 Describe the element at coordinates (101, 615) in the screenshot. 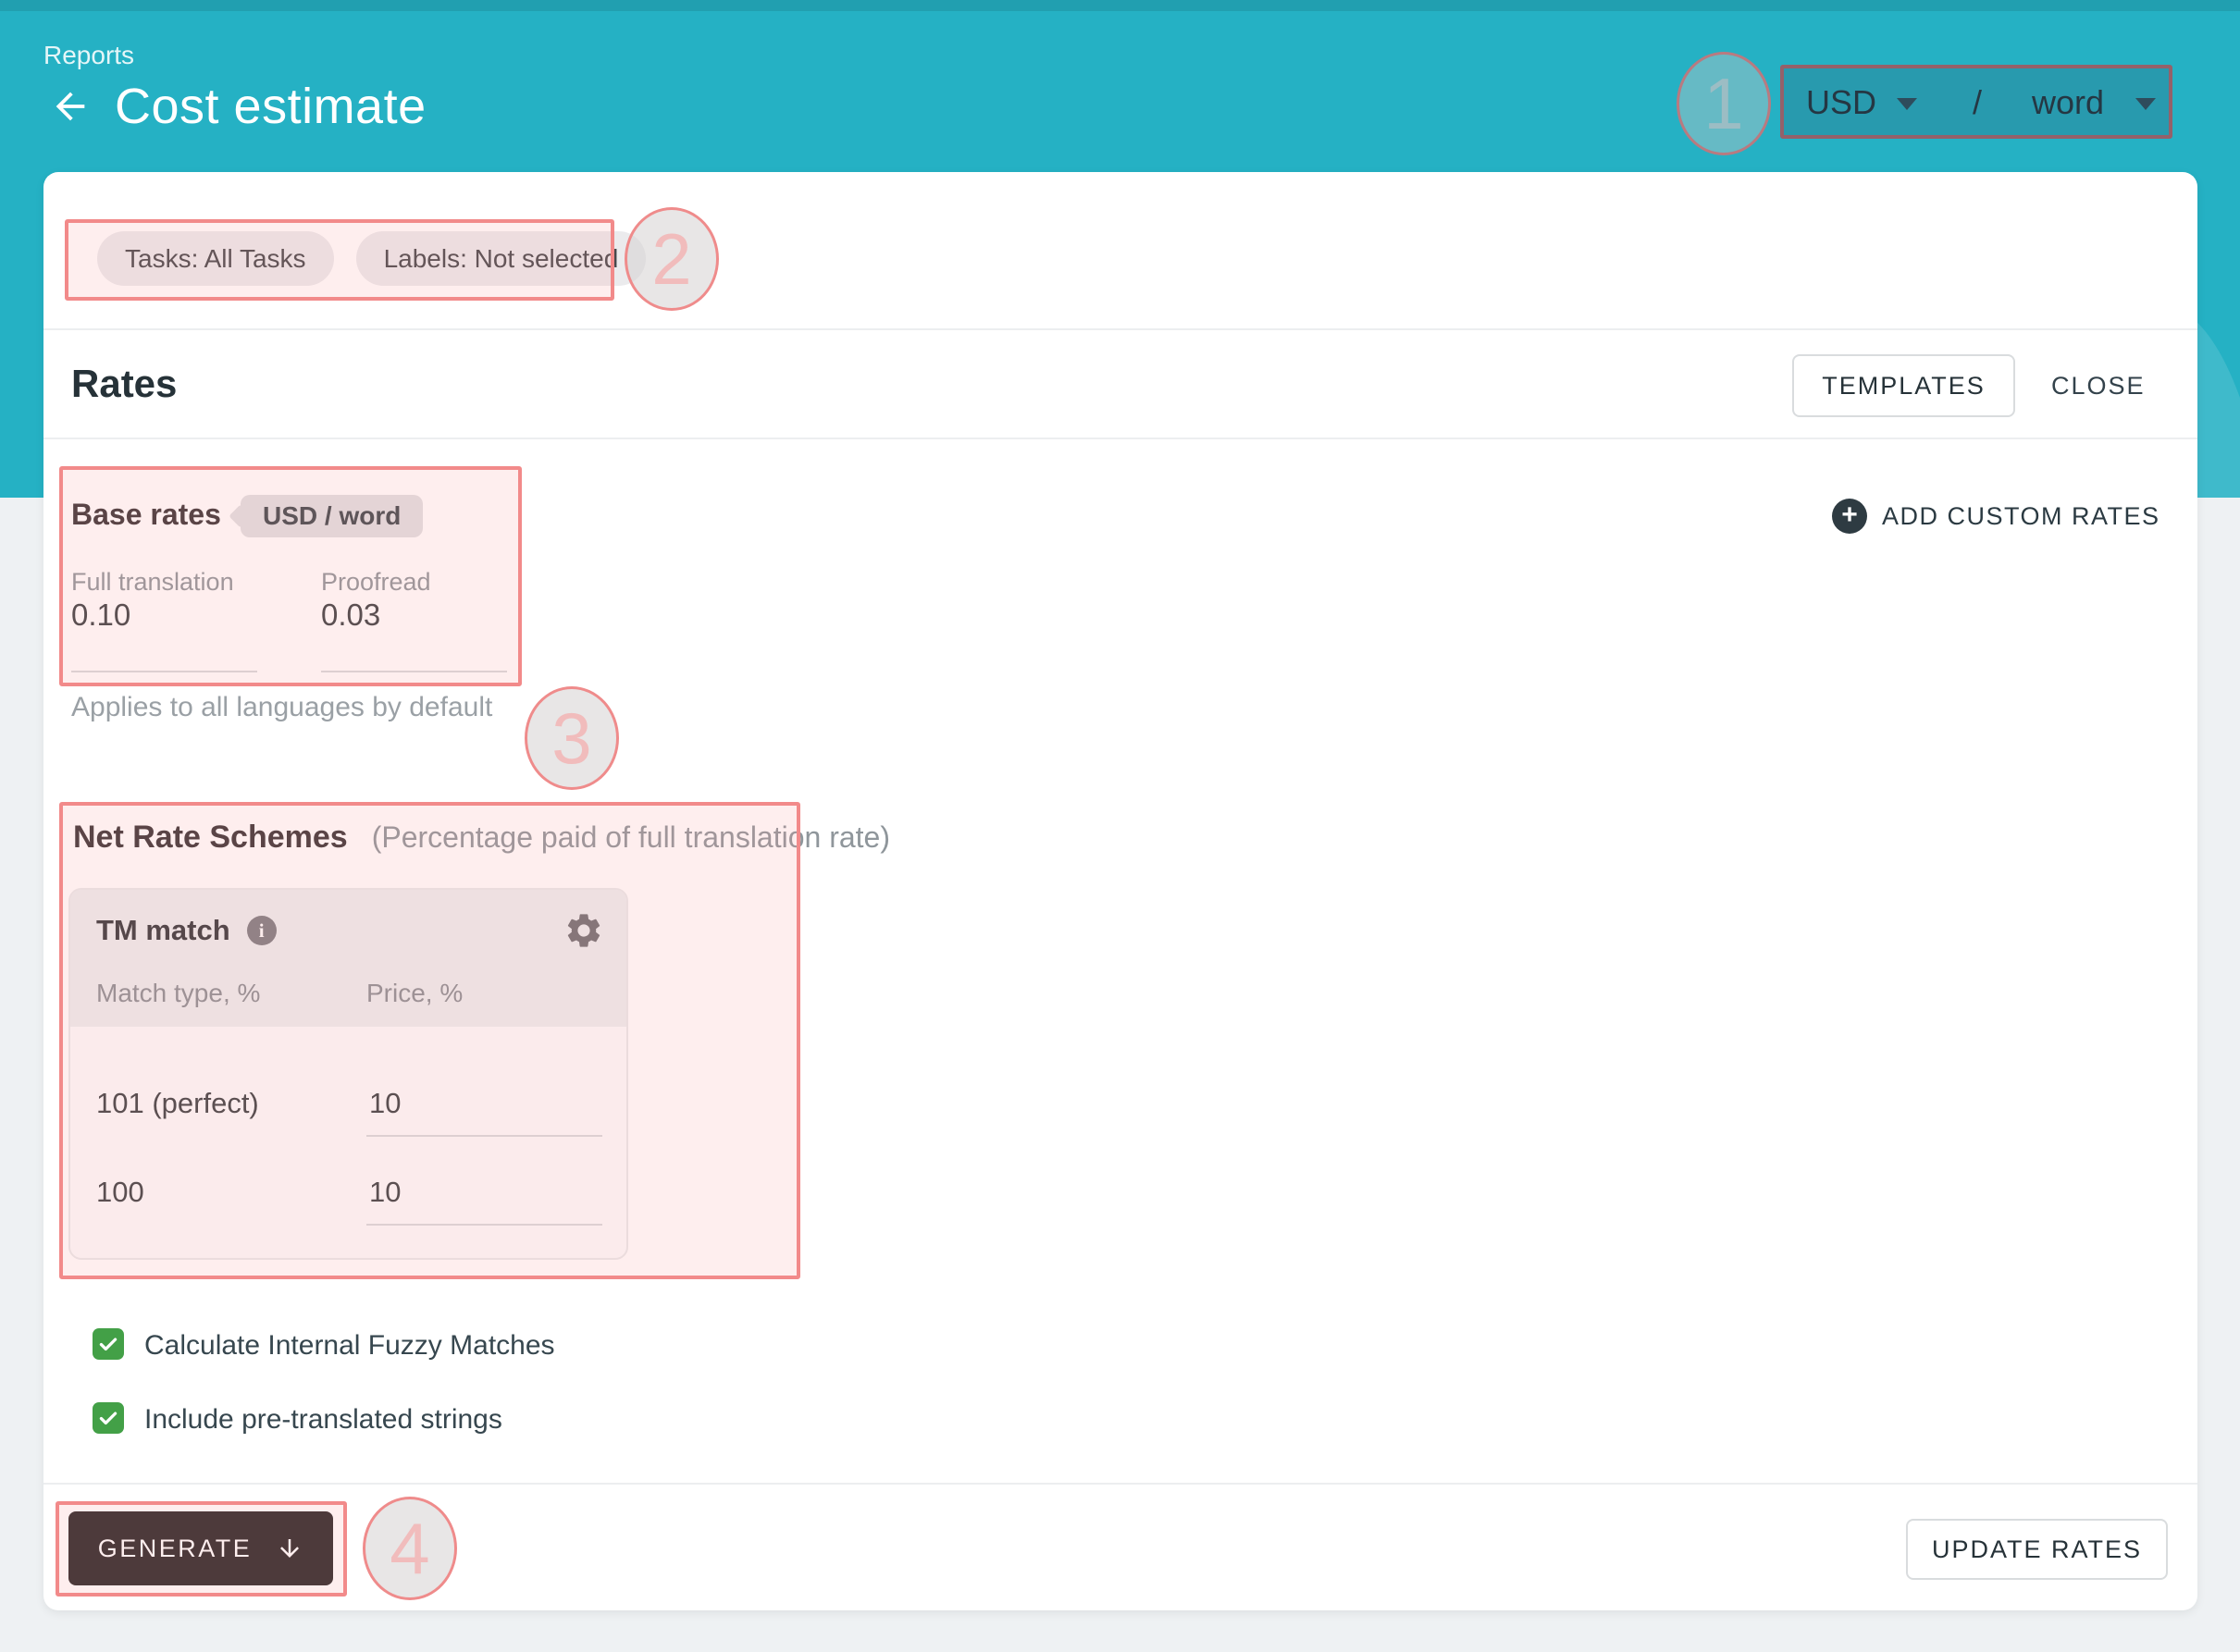

I see `full-translation-rate-input: 0.10` at that location.